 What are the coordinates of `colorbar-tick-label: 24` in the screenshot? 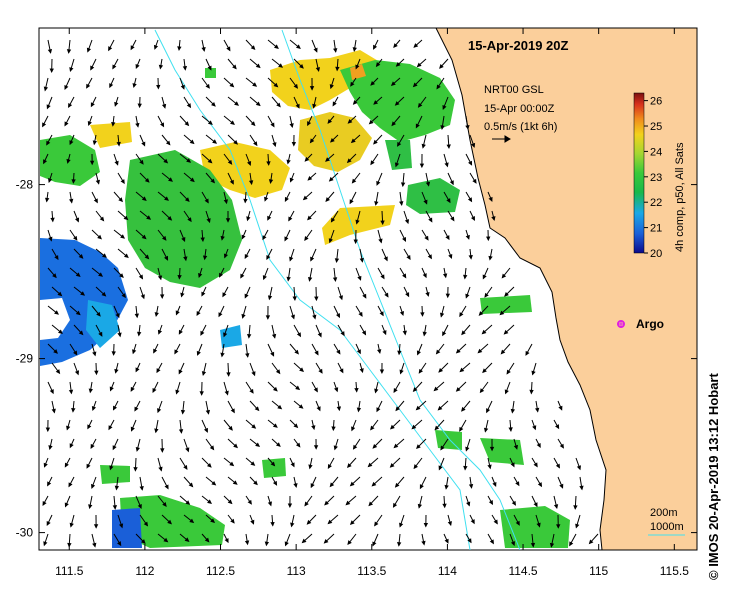 It's located at (656, 152).